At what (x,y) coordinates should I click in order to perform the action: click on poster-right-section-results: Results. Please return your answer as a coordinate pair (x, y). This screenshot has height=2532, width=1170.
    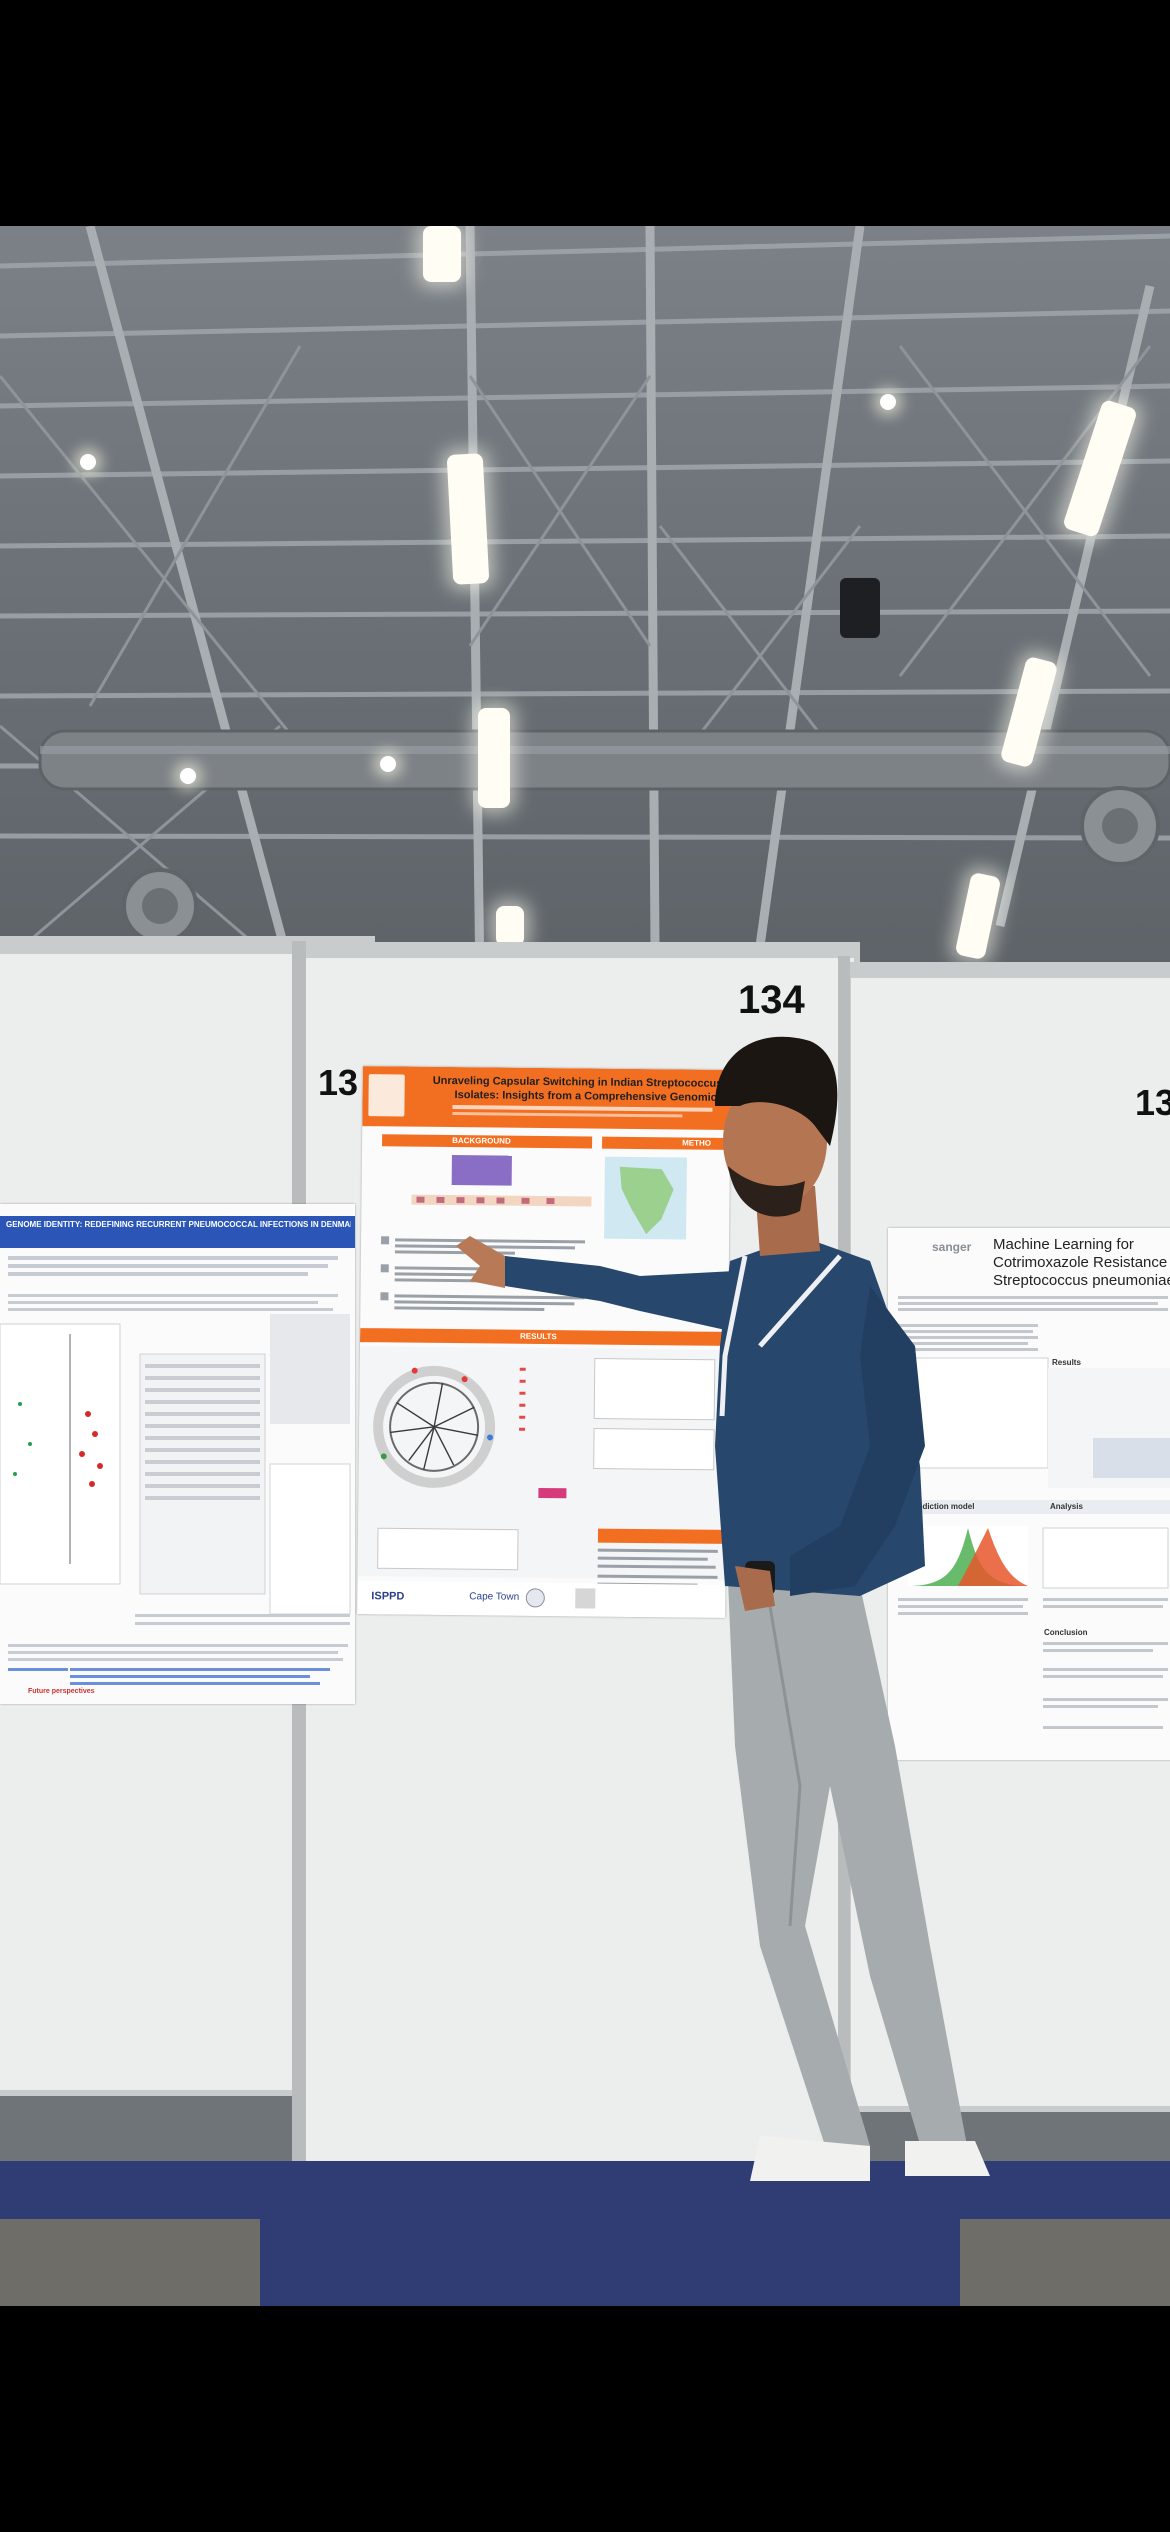
    Looking at the image, I should click on (1066, 1362).